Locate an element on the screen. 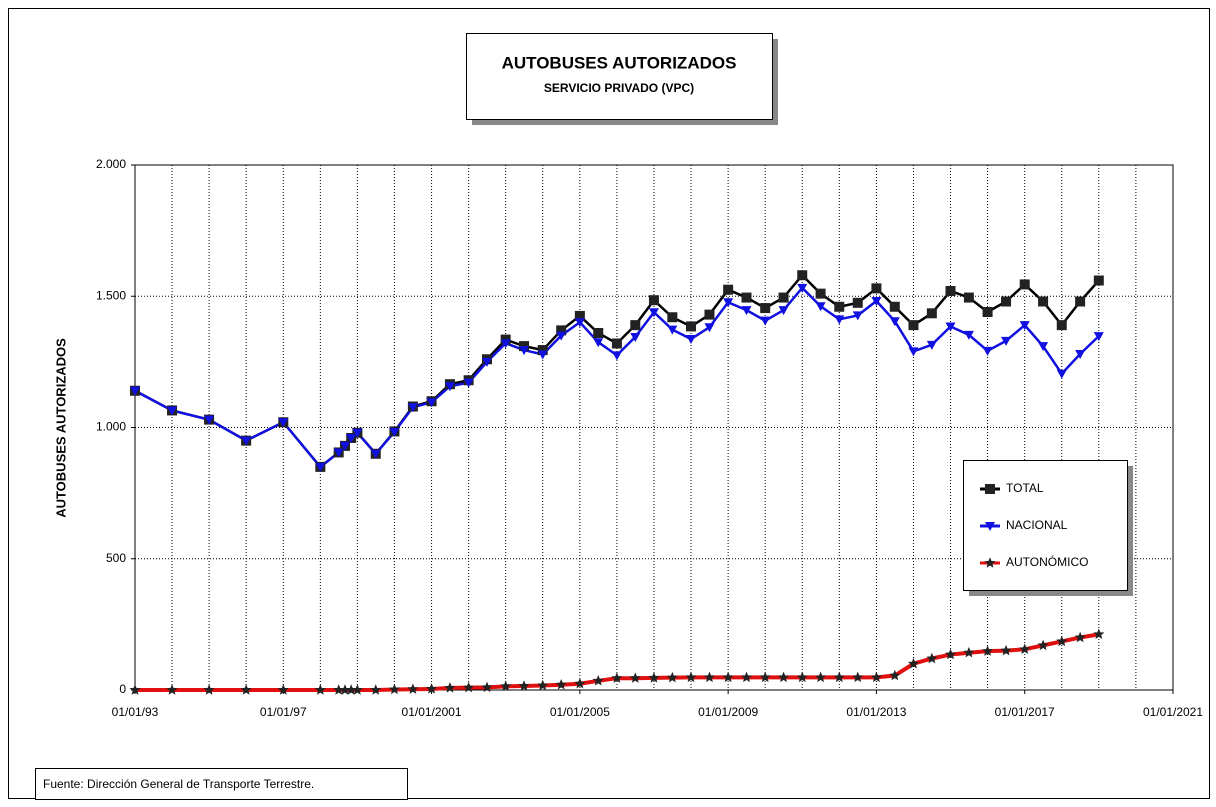 Image resolution: width=1216 pixels, height=807 pixels. y-axis-label: AUTOBUSES AUTORIZADOS is located at coordinates (60, 428).